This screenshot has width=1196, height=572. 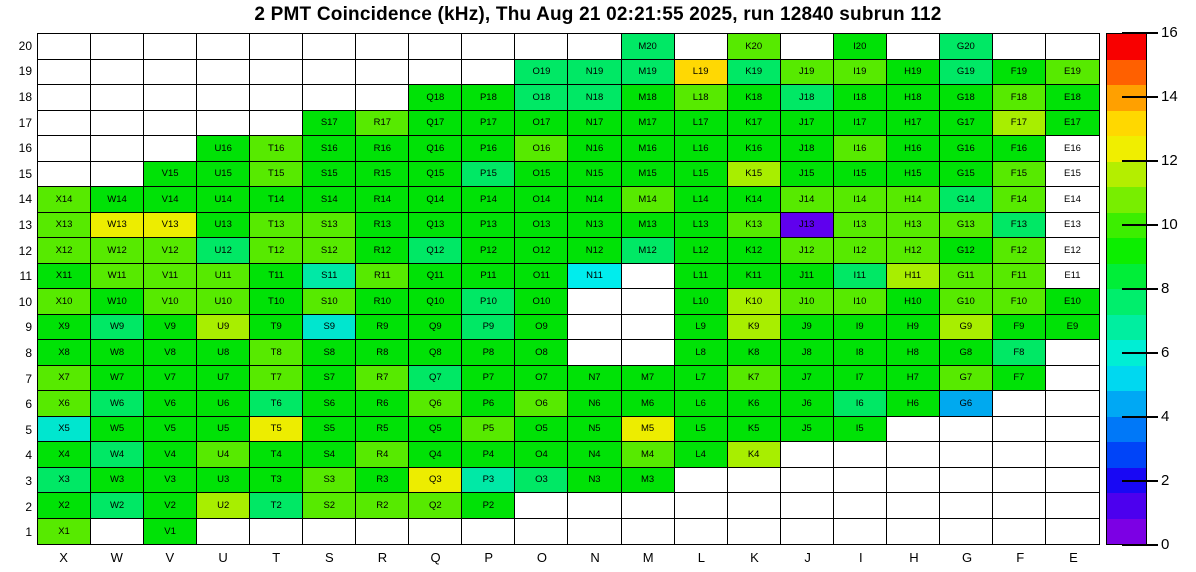 I want to click on cell-X17, so click(x=65, y=123).